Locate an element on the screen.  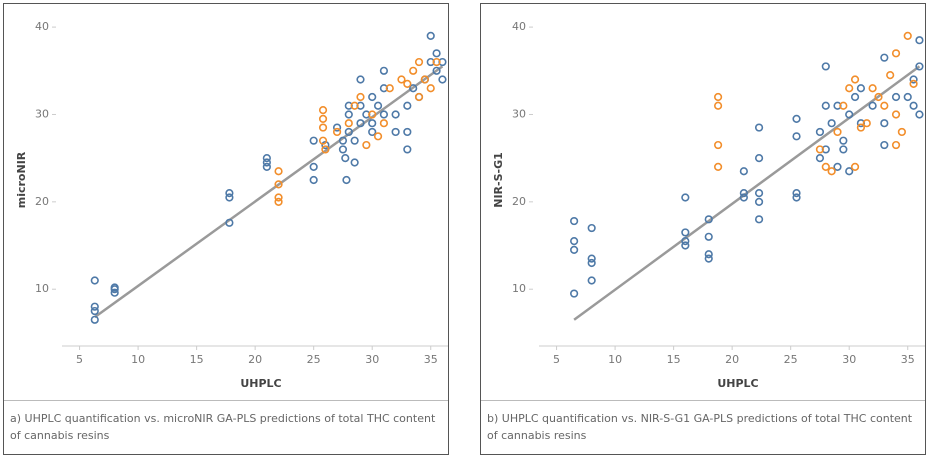
x-tick-label: 20 is located at coordinates (732, 359).